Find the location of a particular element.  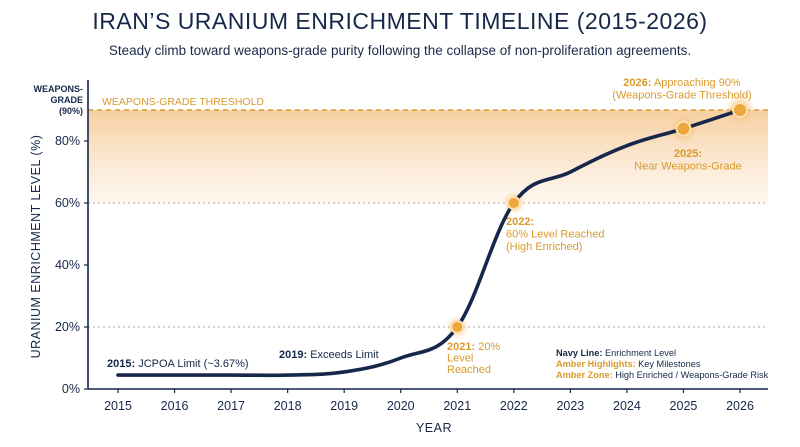

x-tick-label: 2022 is located at coordinates (514, 406).